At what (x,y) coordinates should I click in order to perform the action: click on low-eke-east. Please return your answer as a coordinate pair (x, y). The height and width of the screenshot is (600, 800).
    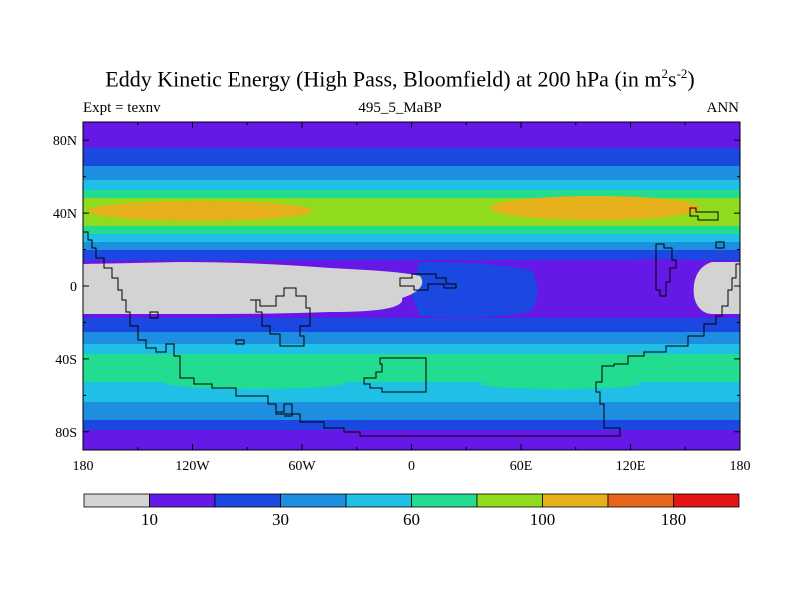
    Looking at the image, I should click on (716, 288).